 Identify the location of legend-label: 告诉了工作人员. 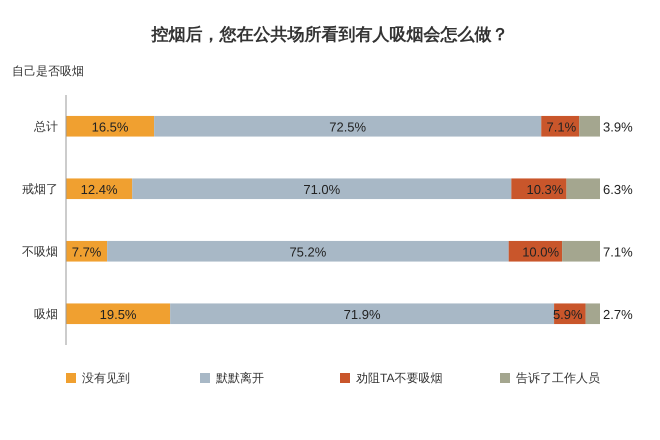
(558, 378).